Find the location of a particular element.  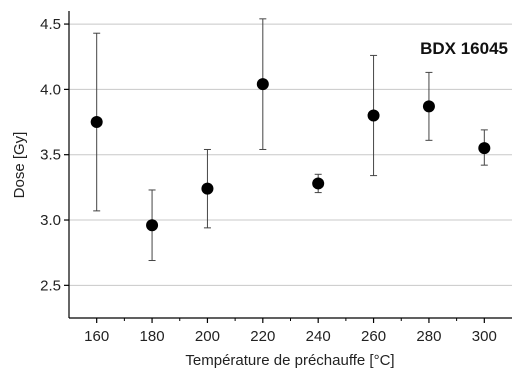

x-tick-labels: 160 180 200 220 240 260 280 300 is located at coordinates (290, 336).